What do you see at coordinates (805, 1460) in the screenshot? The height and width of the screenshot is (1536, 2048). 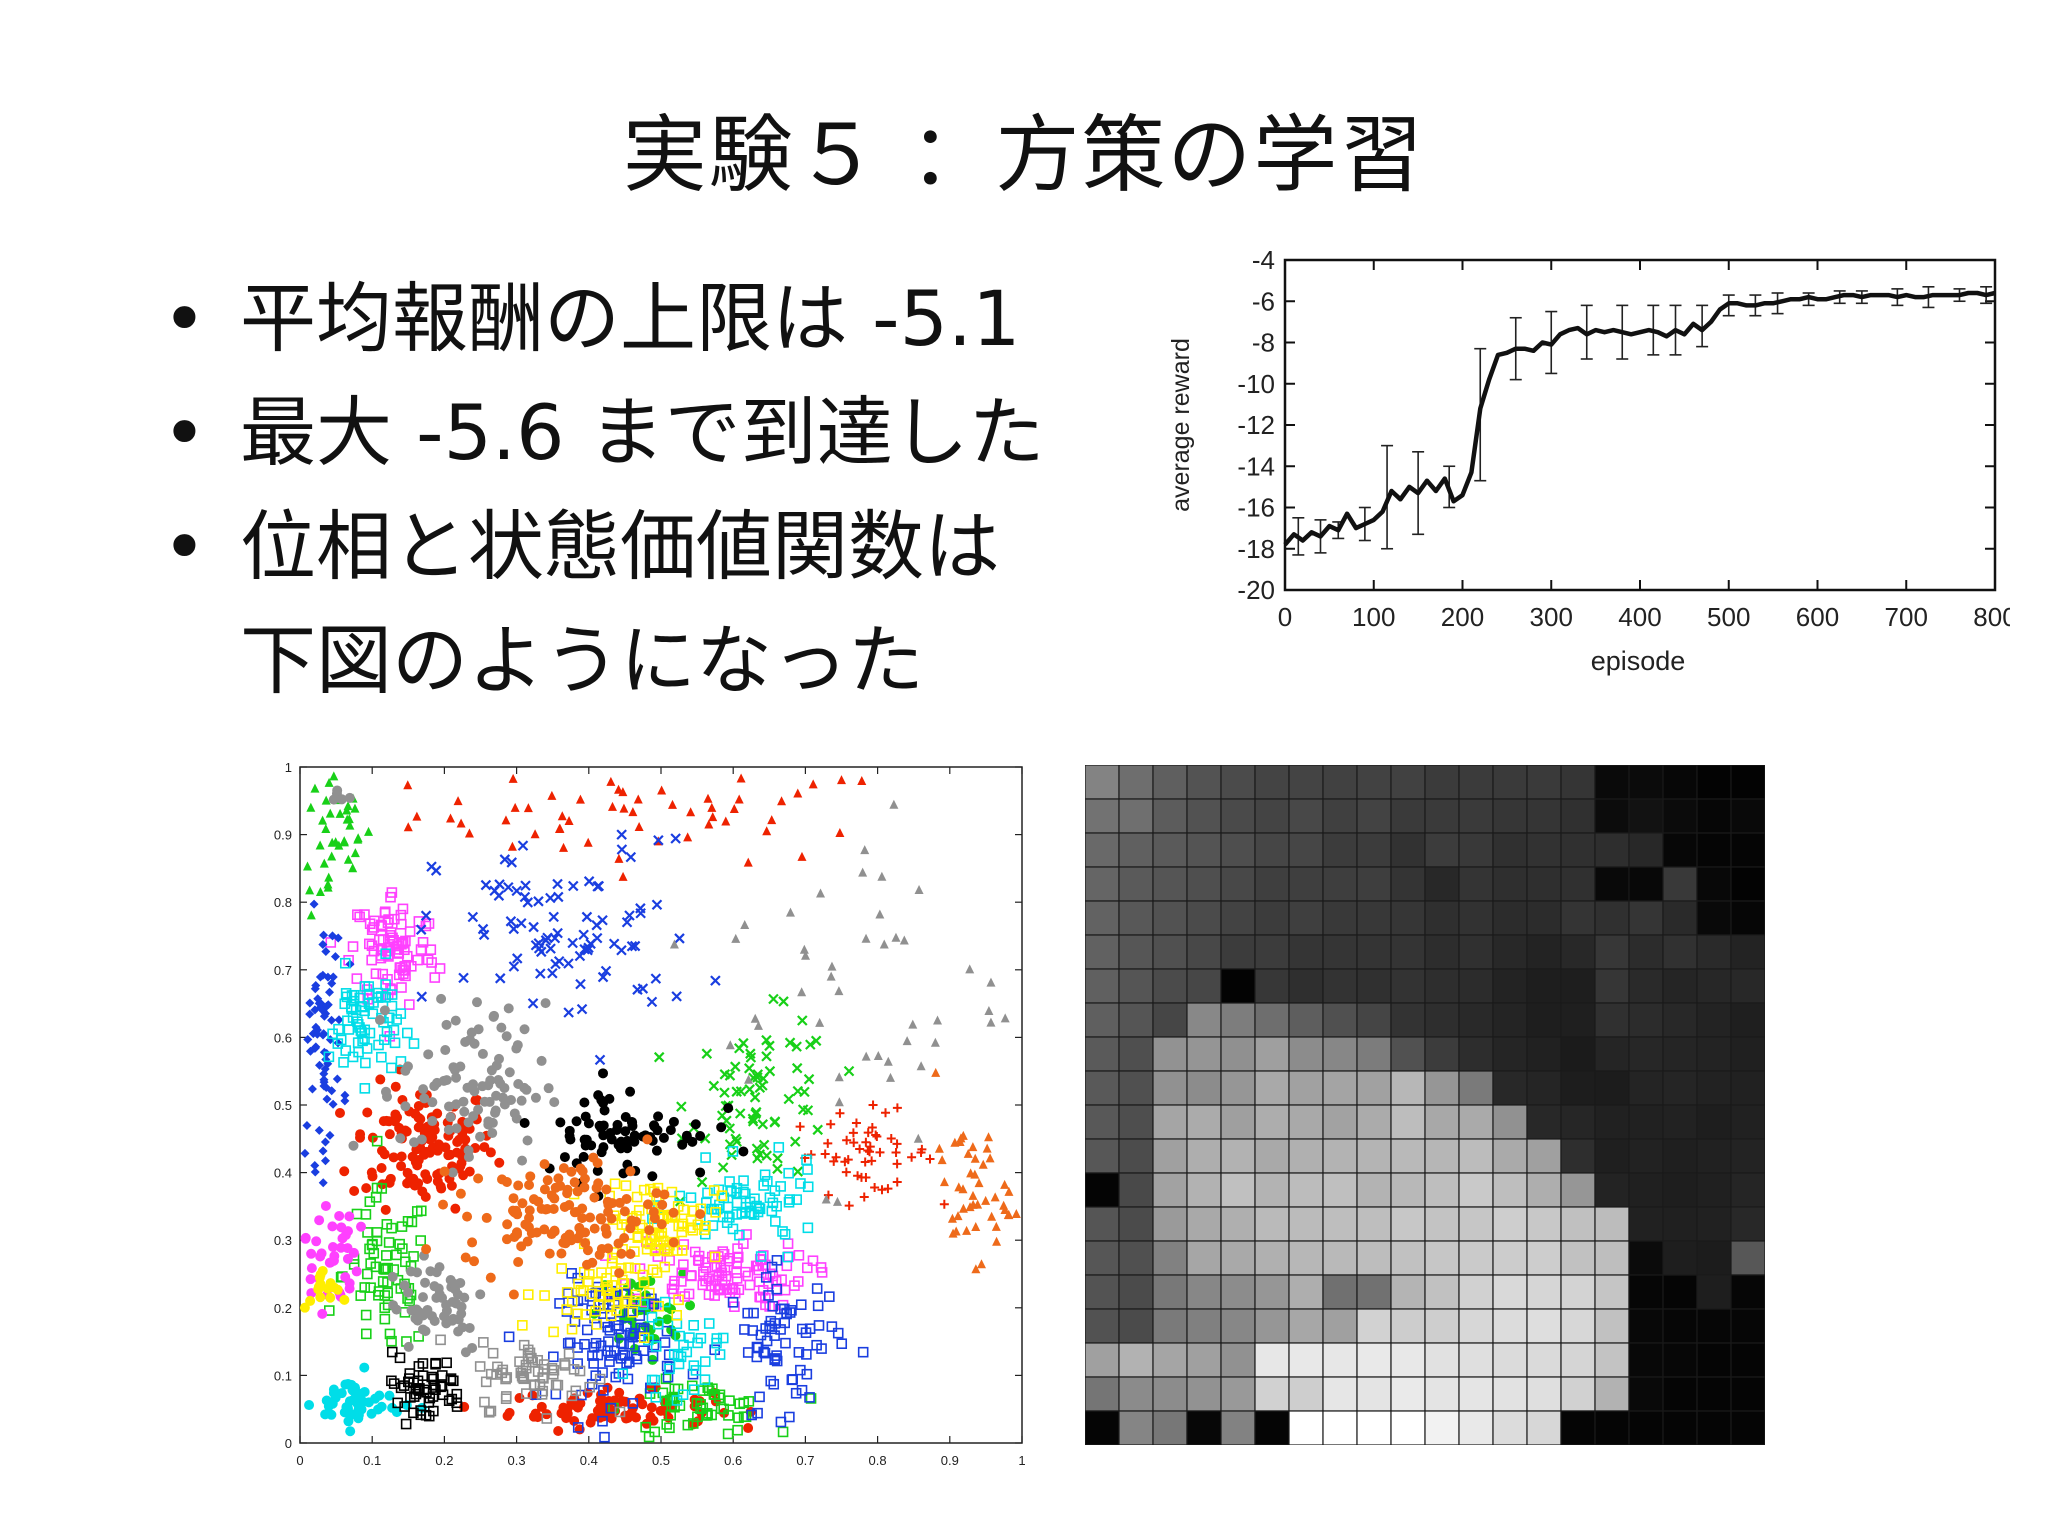 I see `x-tick-label: 0.7` at bounding box center [805, 1460].